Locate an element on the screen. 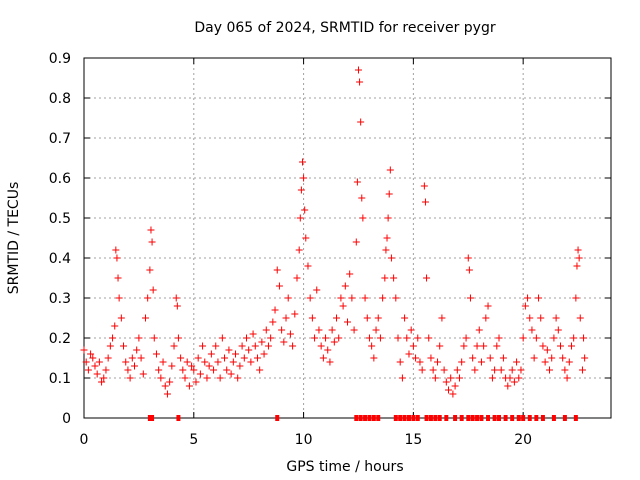 The image size is (640, 480). y-tick-label: 0.4 is located at coordinates (60, 259).